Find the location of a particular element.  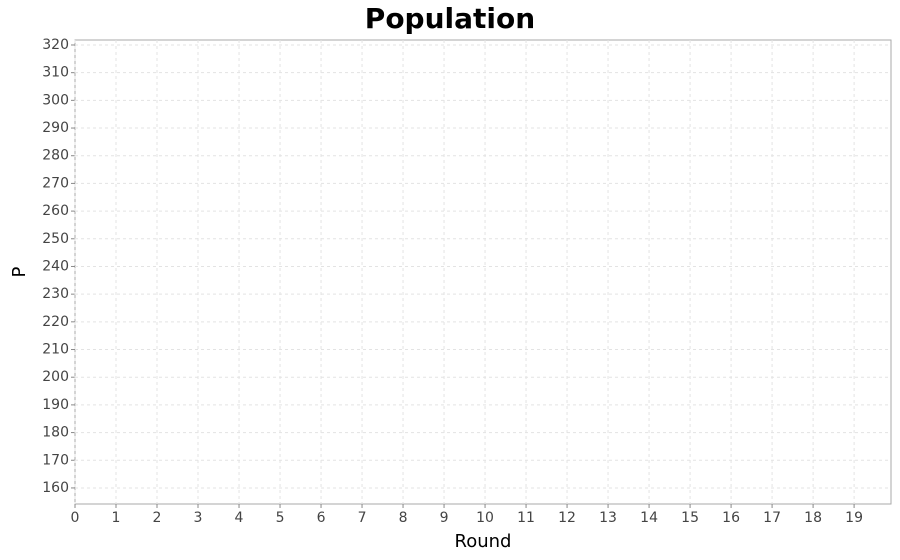

y-tick-label: 310 is located at coordinates (55, 73).